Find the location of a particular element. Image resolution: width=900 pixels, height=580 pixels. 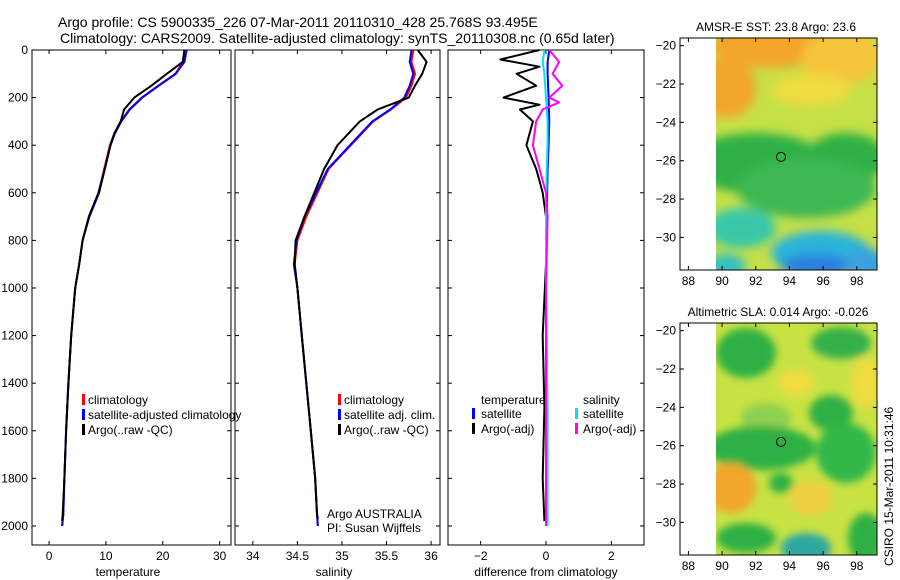

legend-label-sal-argo: Argo(-adj) is located at coordinates (609, 429).